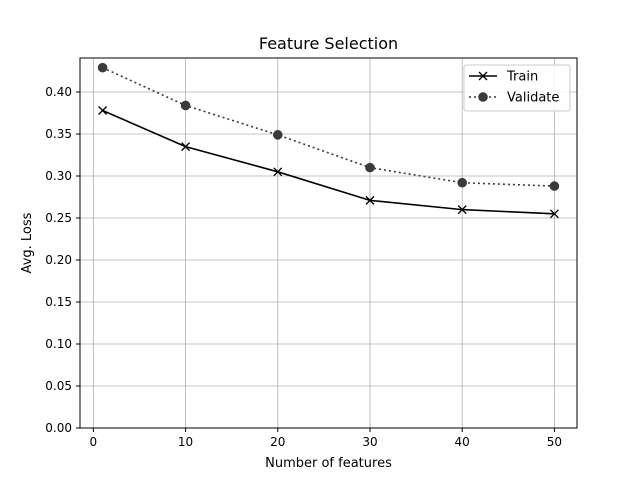 This screenshot has width=640, height=485. I want to click on legend-label: Validate, so click(533, 98).